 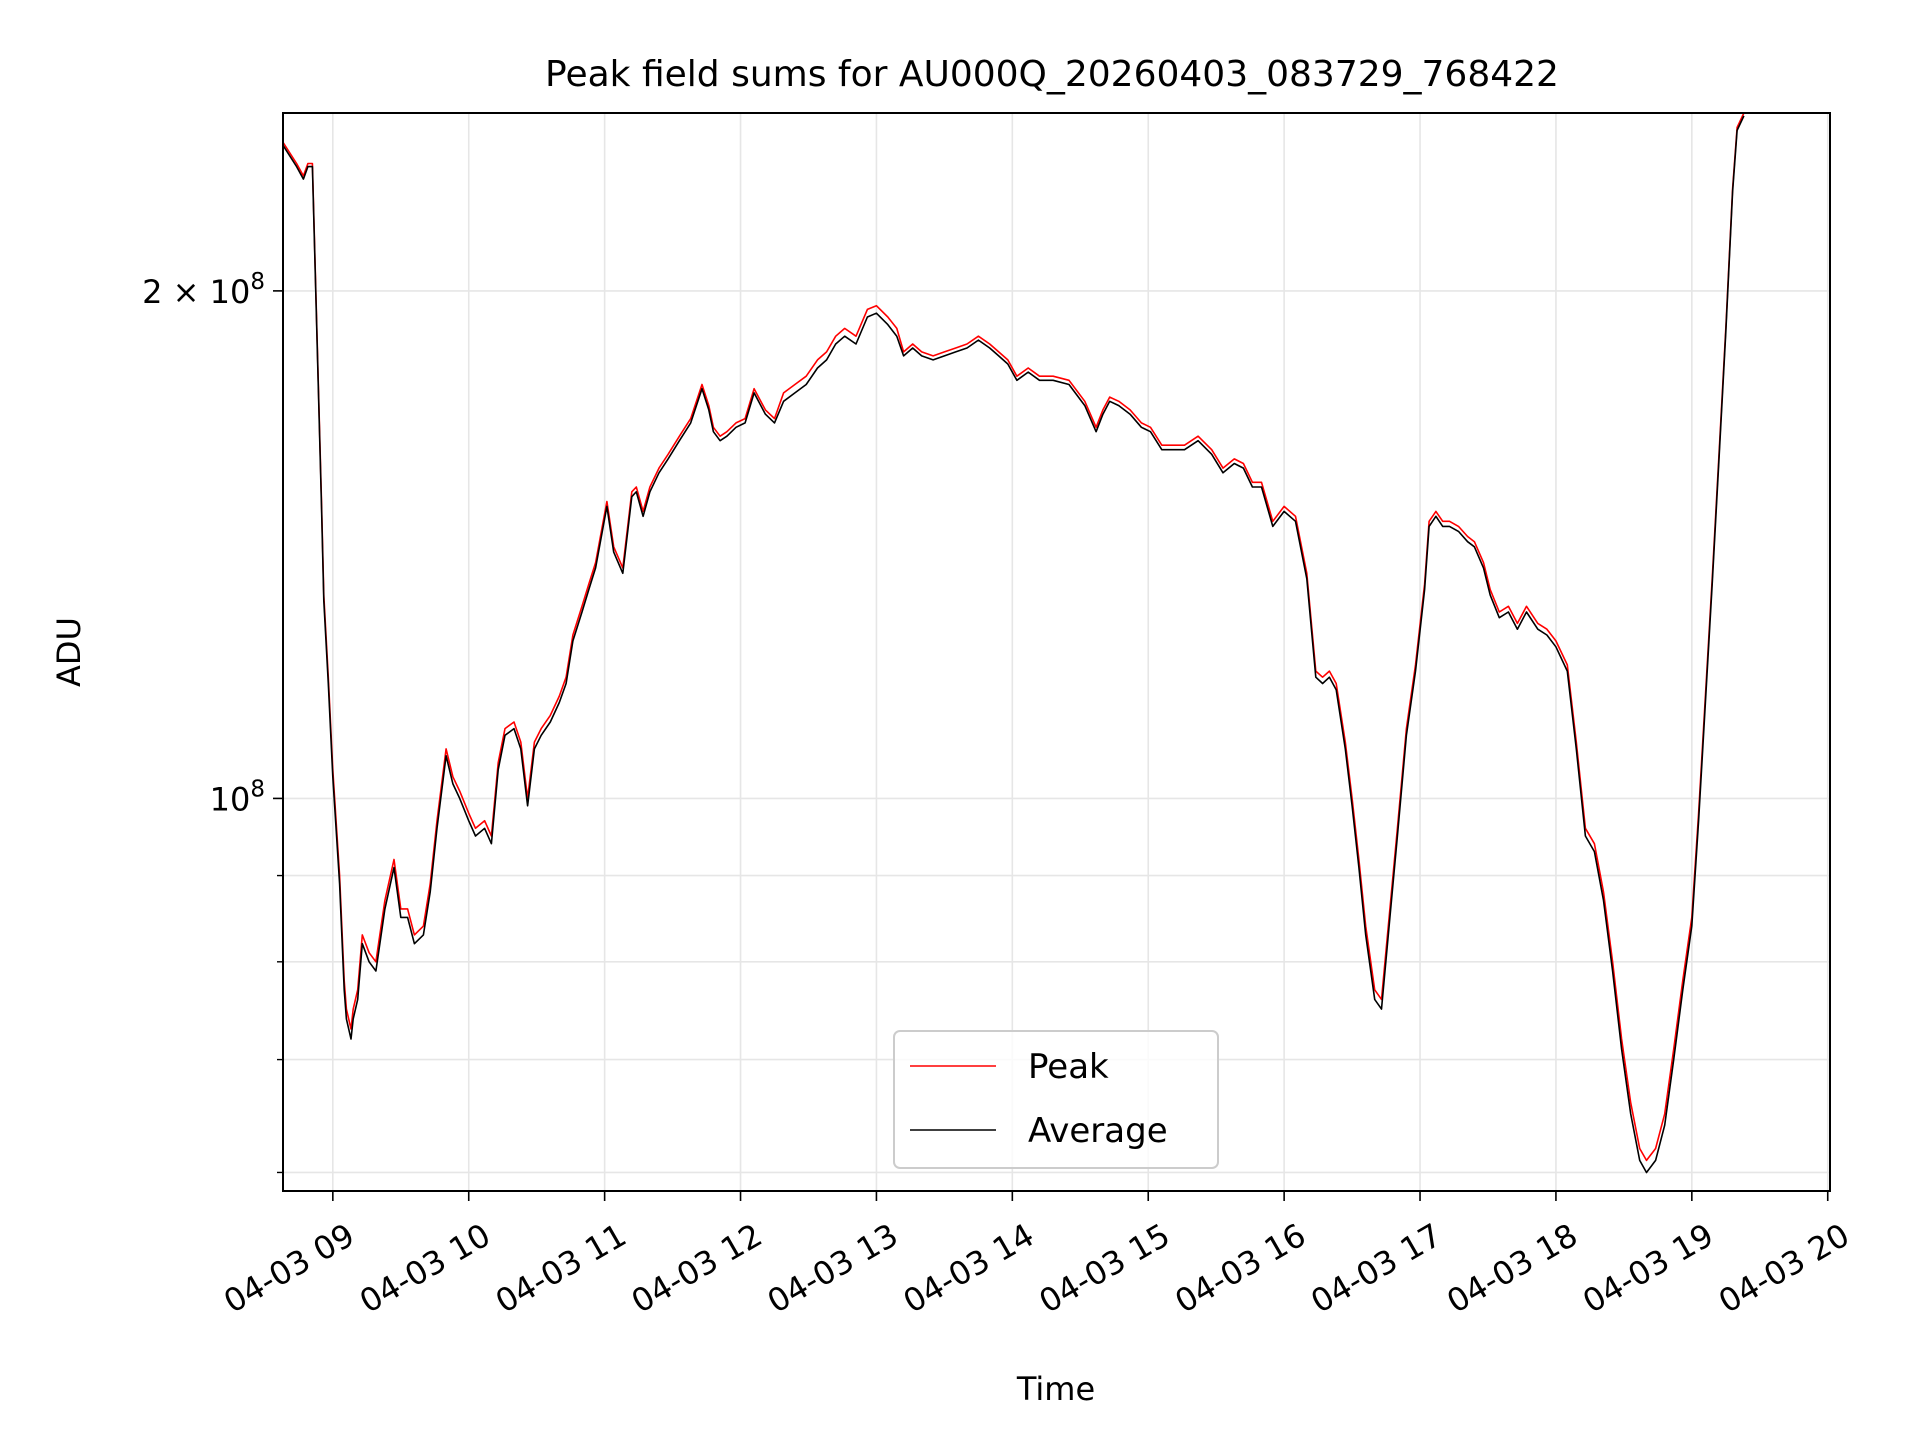 What do you see at coordinates (1098, 1131) in the screenshot?
I see `legend-label-average: Average` at bounding box center [1098, 1131].